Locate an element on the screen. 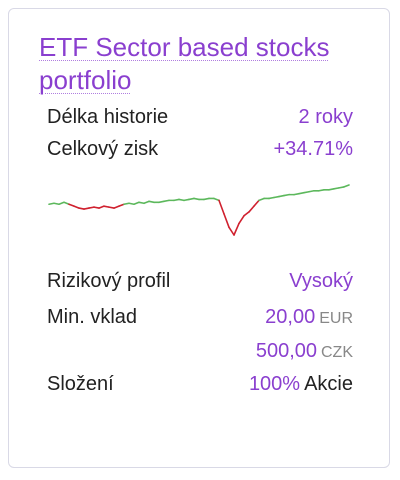 The height and width of the screenshot is (480, 400). composition-percent: 100% is located at coordinates (274, 384).